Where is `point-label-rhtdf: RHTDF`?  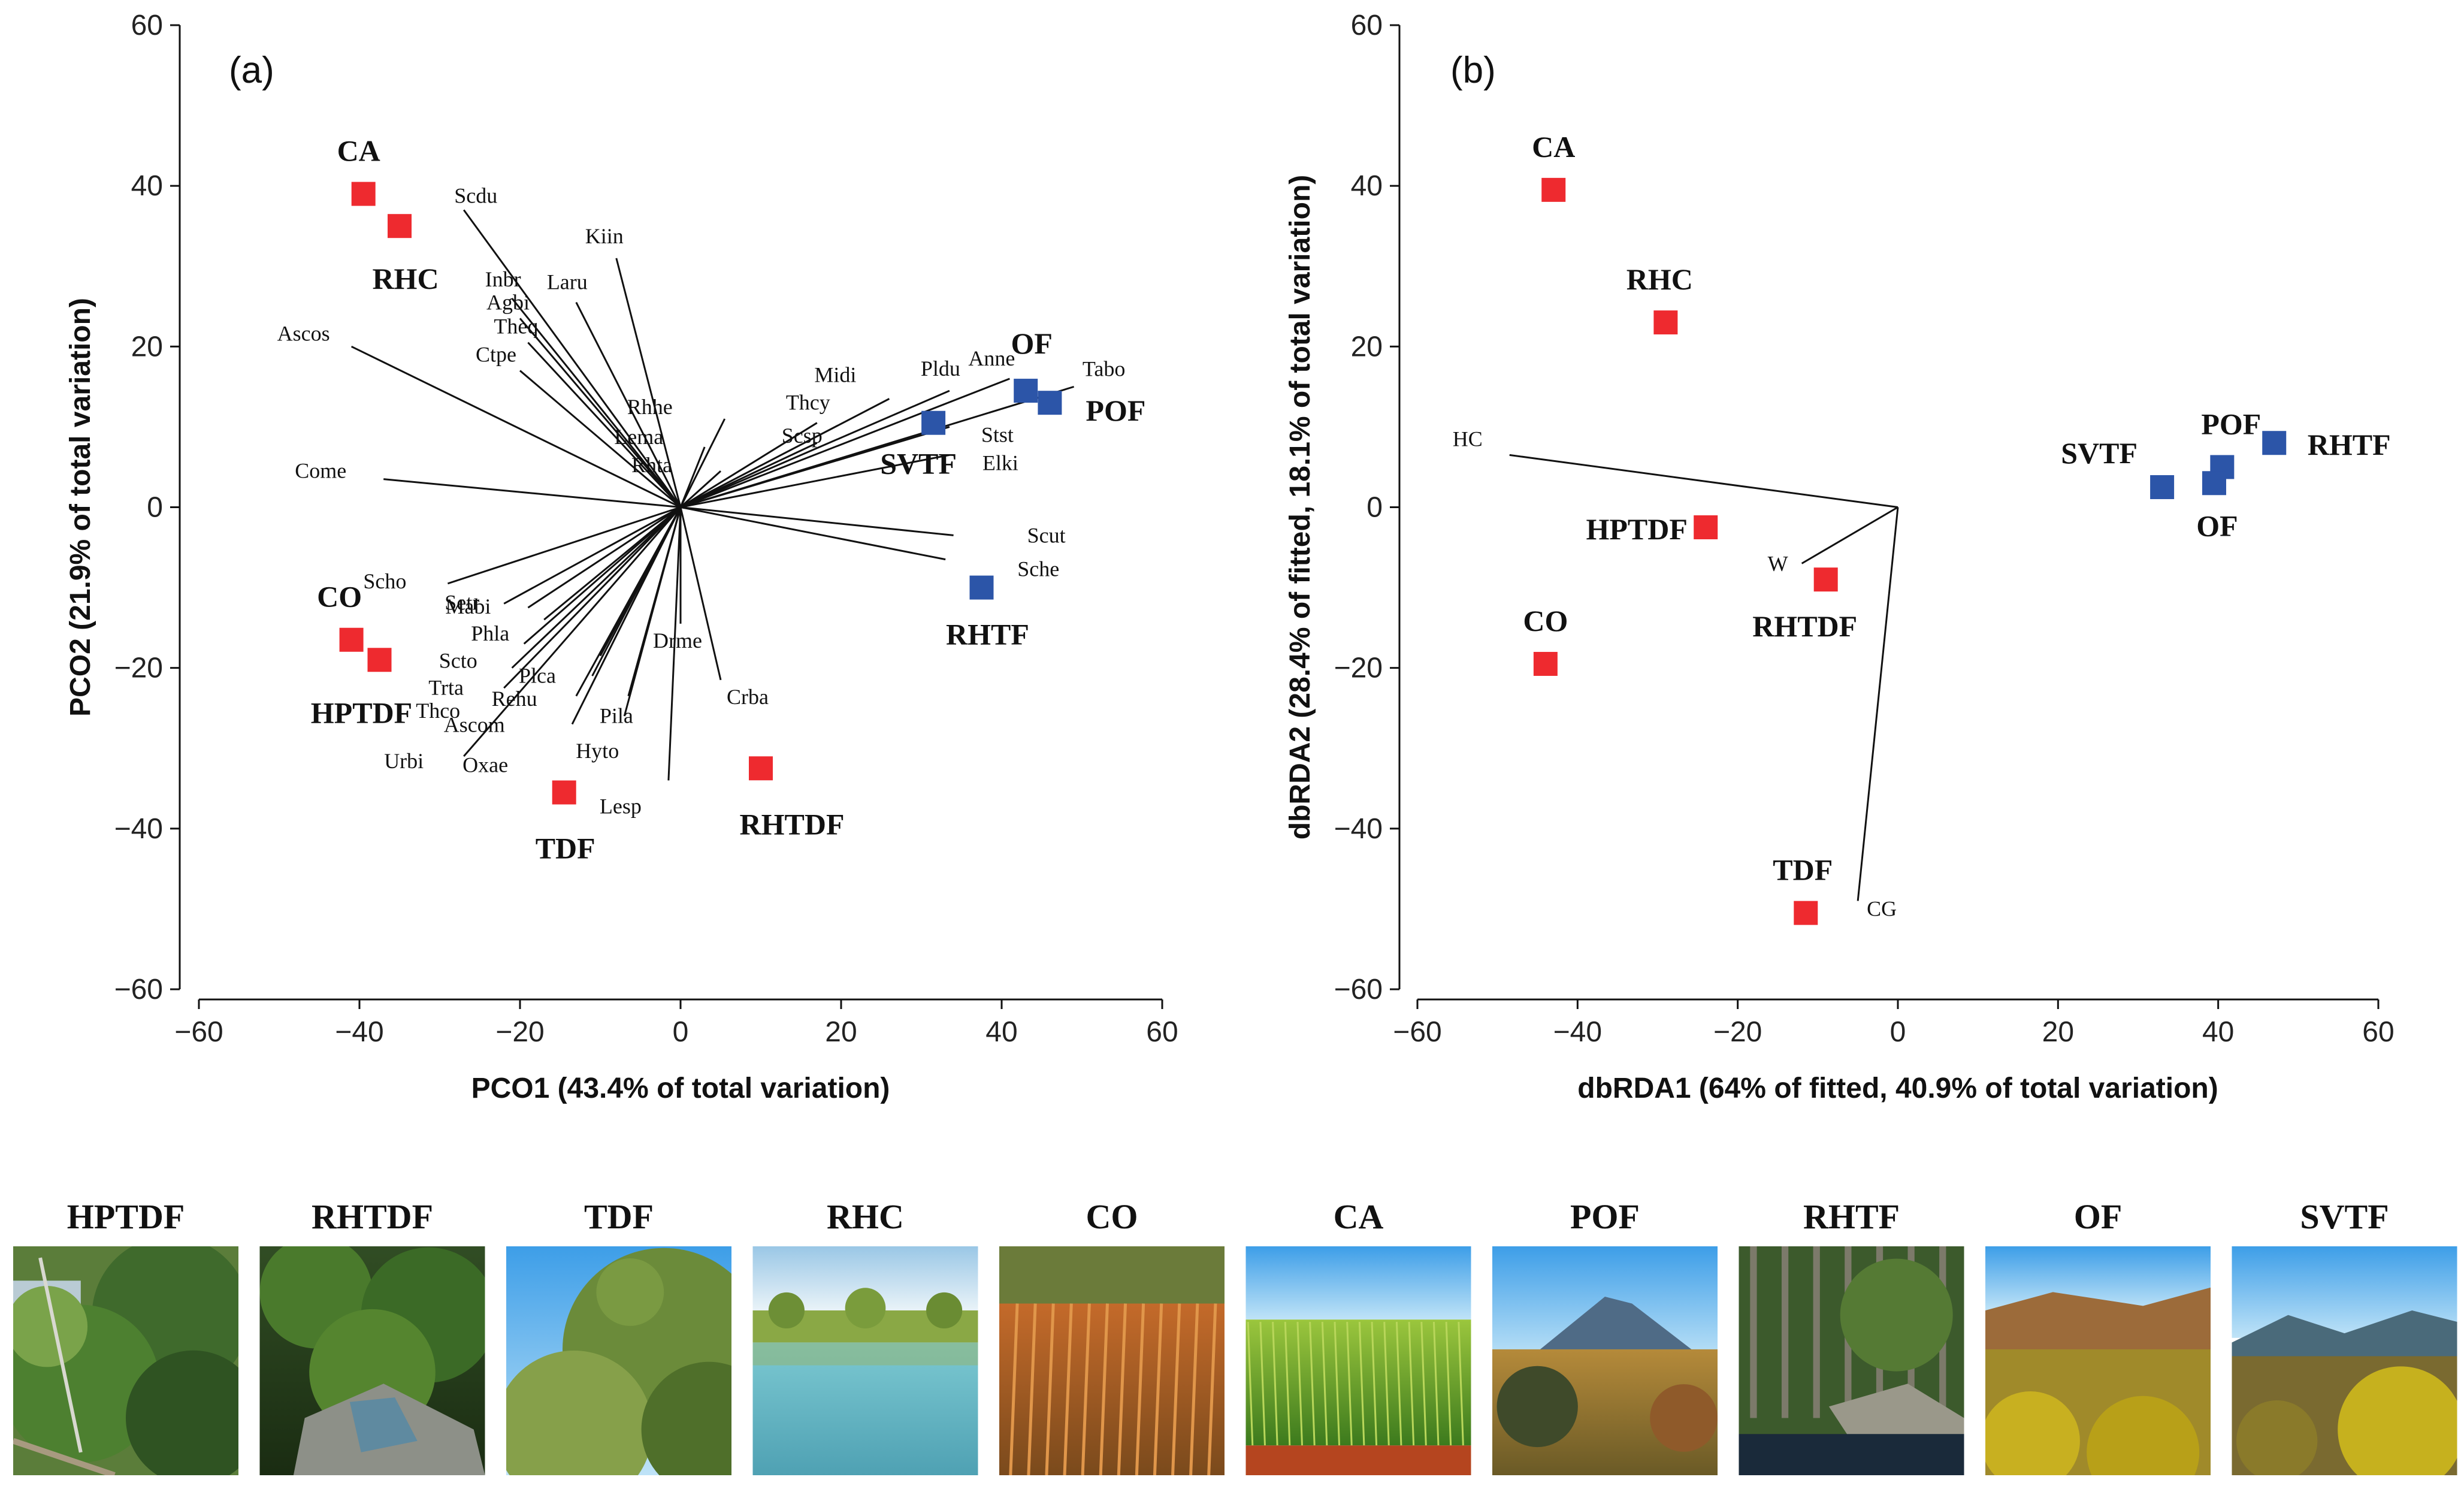 point-label-rhtdf: RHTDF is located at coordinates (1804, 626).